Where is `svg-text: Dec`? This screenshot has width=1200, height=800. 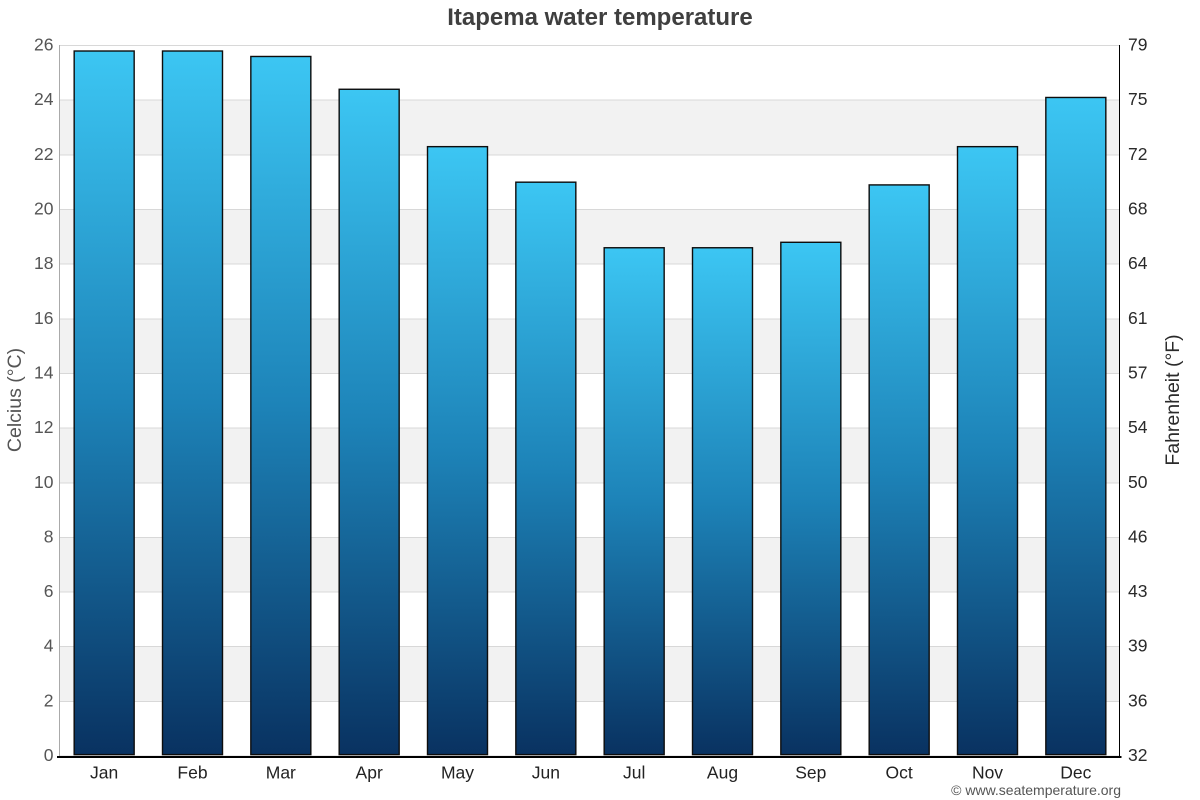 svg-text: Dec is located at coordinates (1075, 773).